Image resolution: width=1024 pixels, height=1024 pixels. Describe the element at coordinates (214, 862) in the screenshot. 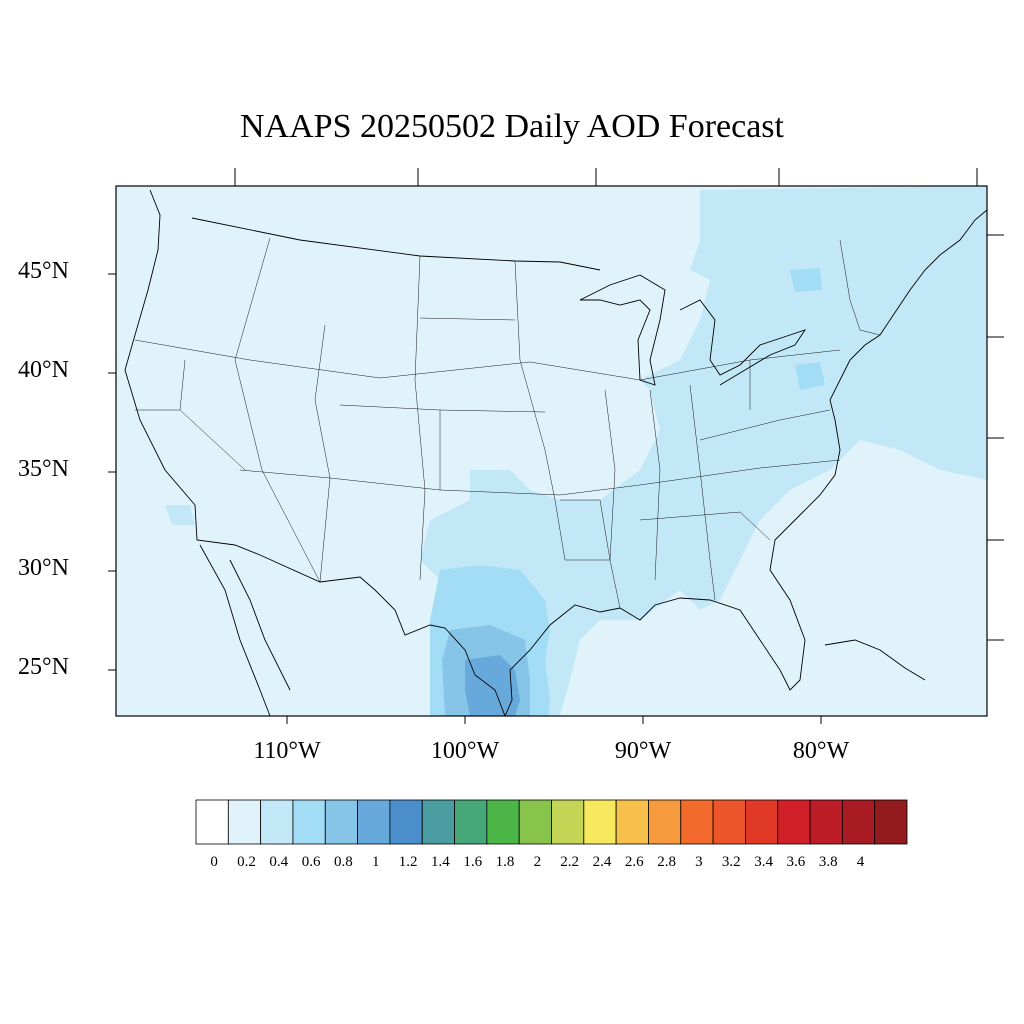

I see `colorbar-label-0: 0` at that location.